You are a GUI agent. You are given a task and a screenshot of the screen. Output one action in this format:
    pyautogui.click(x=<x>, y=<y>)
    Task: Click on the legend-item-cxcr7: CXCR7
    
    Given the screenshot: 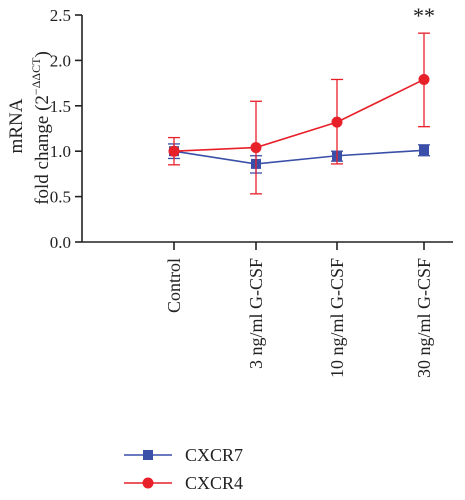 What is the action you would take?
    pyautogui.click(x=183, y=455)
    